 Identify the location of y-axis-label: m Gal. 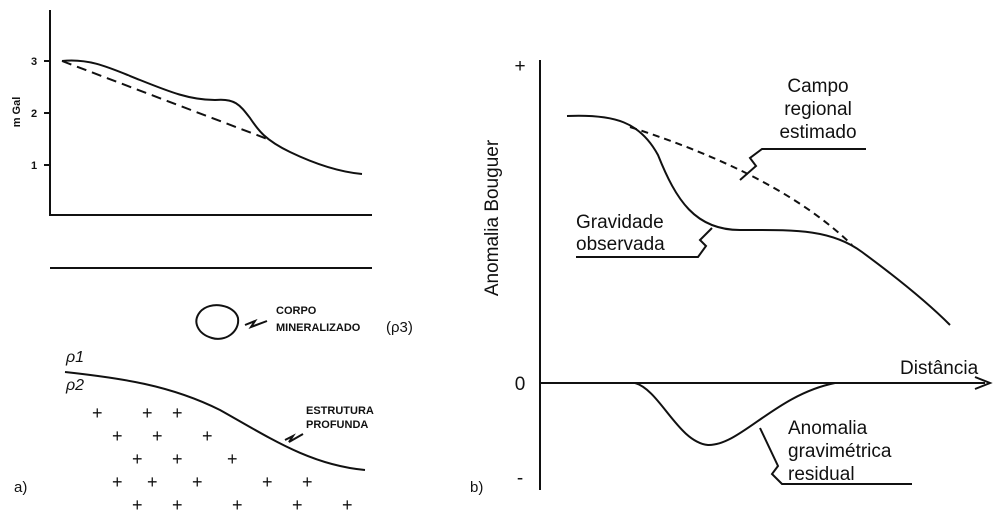
(17, 112).